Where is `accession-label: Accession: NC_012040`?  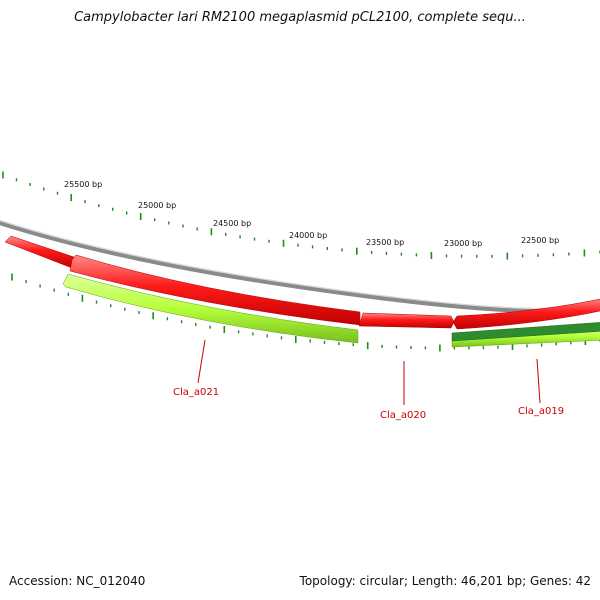
accession-label: Accession: NC_012040 is located at coordinates (77, 581).